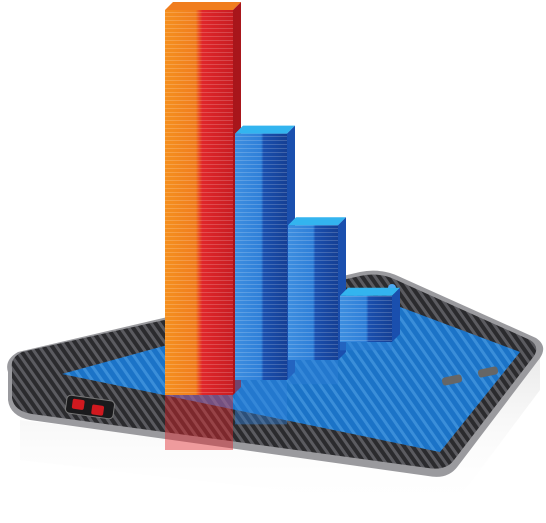 The width and height of the screenshot is (546, 523). What do you see at coordinates (470, 376) in the screenshot?
I see `side-buttons-icon` at bounding box center [470, 376].